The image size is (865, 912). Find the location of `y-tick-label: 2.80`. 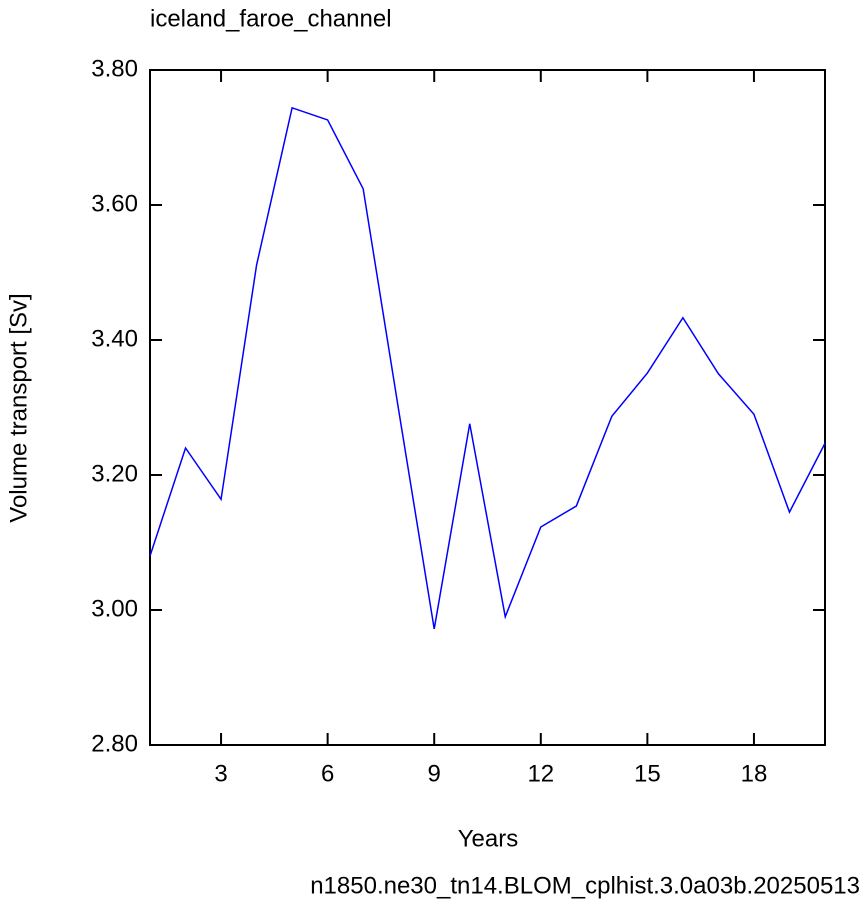

y-tick-label: 2.80 is located at coordinates (114, 743).